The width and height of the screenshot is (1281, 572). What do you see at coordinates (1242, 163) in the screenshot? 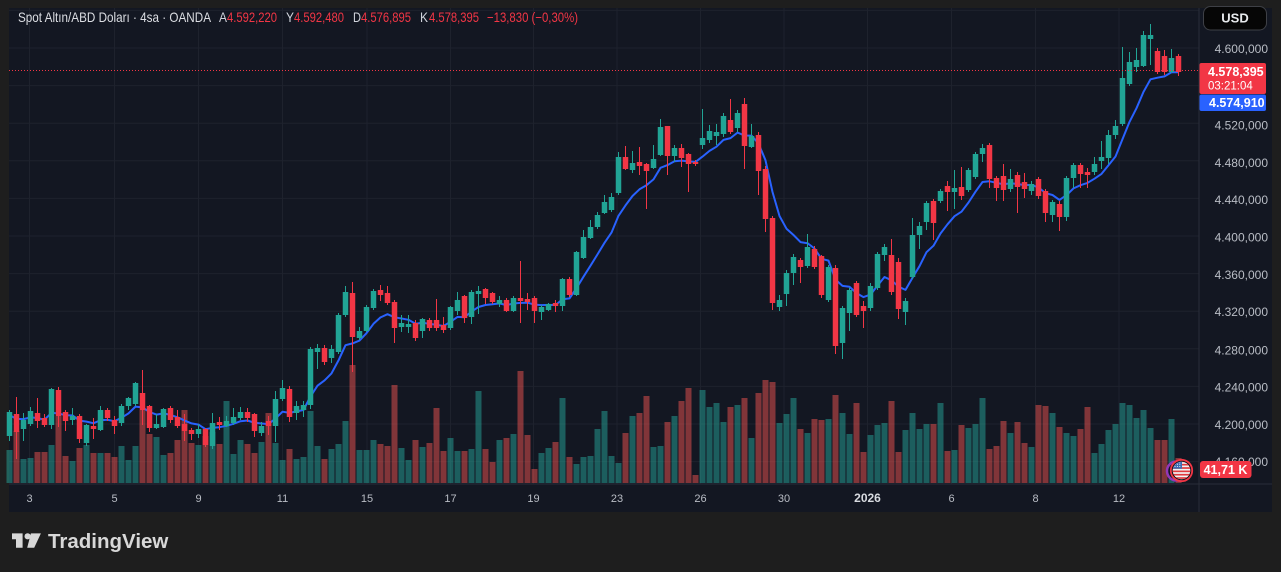
I see `svg-text: 4.480,000` at bounding box center [1242, 163].